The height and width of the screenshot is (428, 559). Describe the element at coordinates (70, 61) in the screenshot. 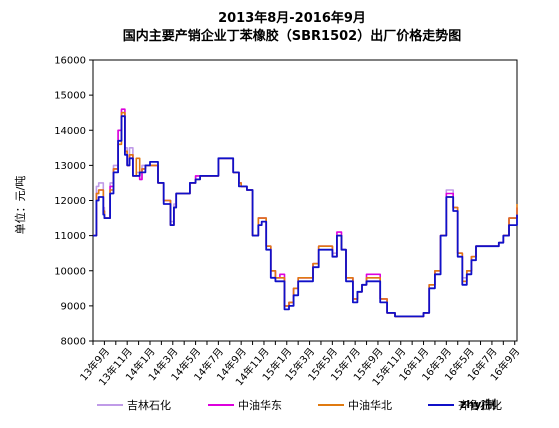

I see `y-tick-label: 16000` at that location.